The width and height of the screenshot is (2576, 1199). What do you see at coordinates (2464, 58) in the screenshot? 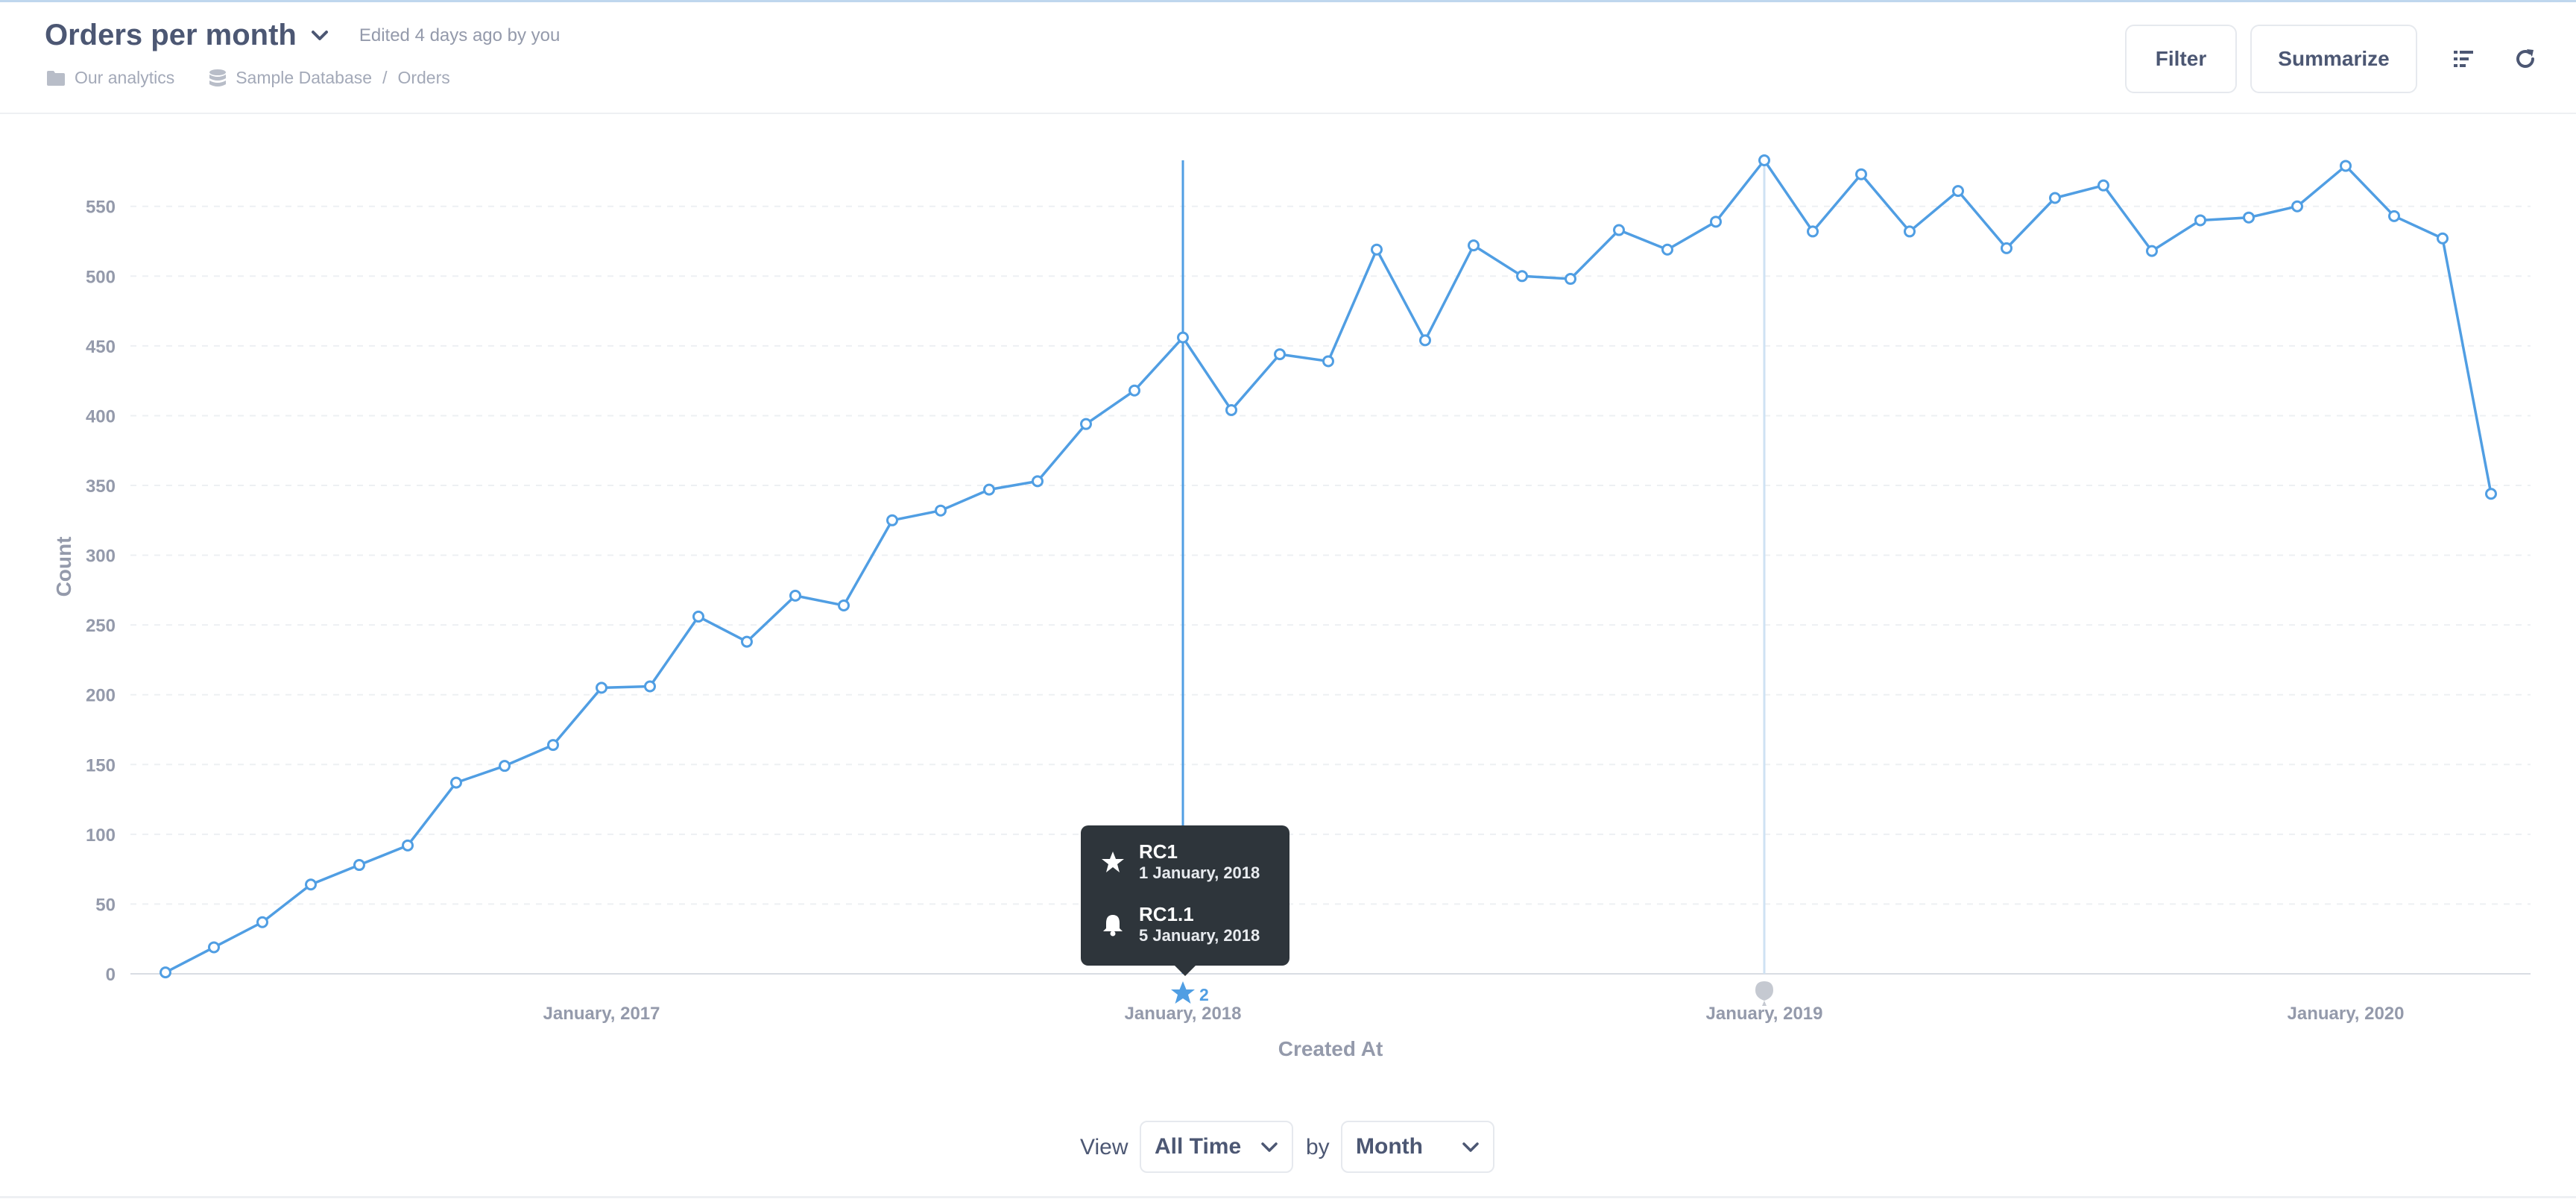
I see `notebook-toggle-icon` at bounding box center [2464, 58].